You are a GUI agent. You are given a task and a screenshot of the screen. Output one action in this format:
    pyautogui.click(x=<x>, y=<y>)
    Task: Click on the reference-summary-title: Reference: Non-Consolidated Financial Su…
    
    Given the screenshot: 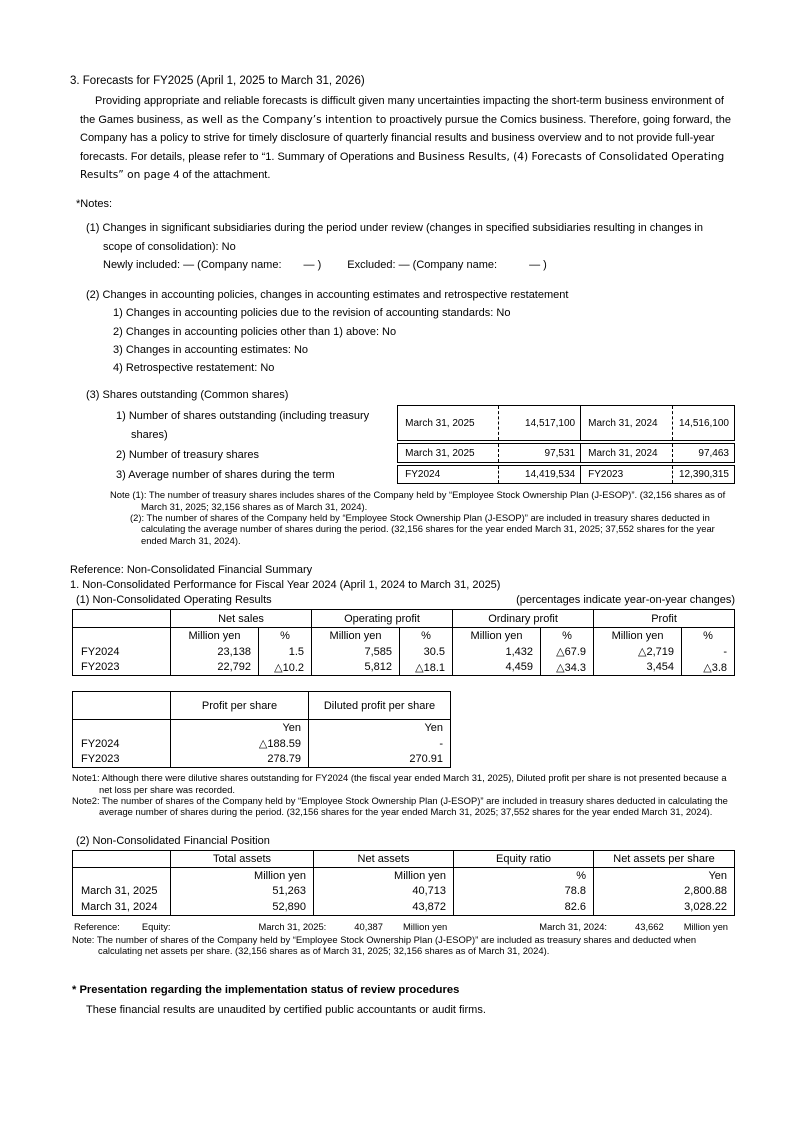 What is the action you would take?
    pyautogui.click(x=191, y=570)
    